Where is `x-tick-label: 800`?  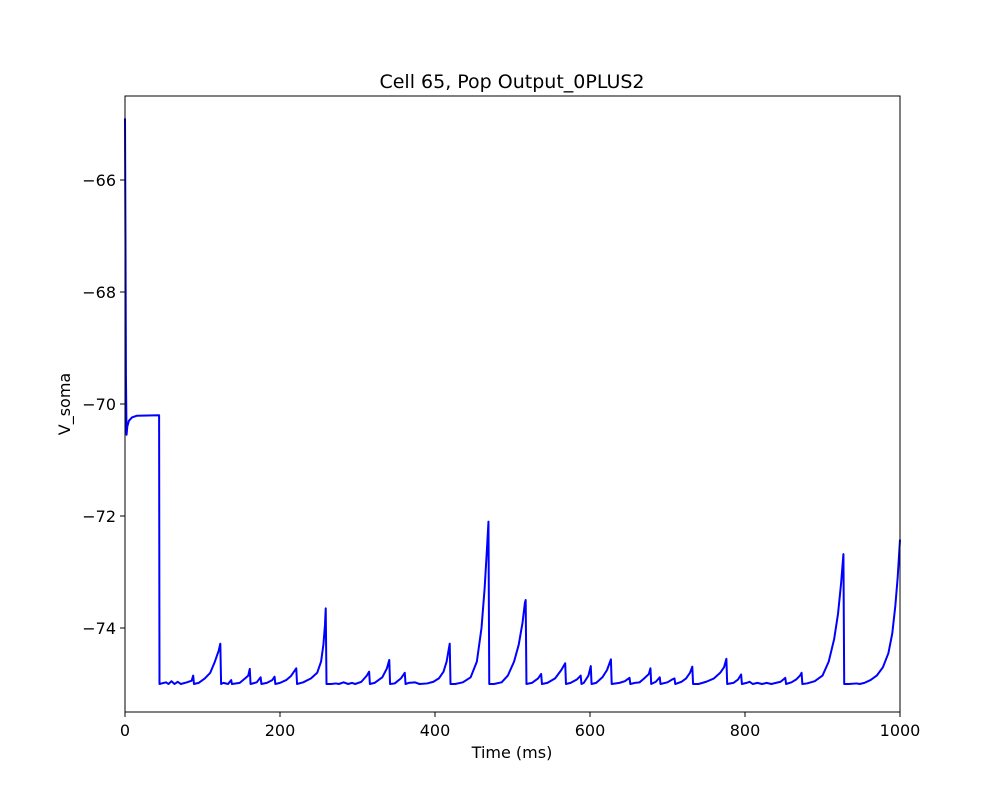
x-tick-label: 800 is located at coordinates (745, 730).